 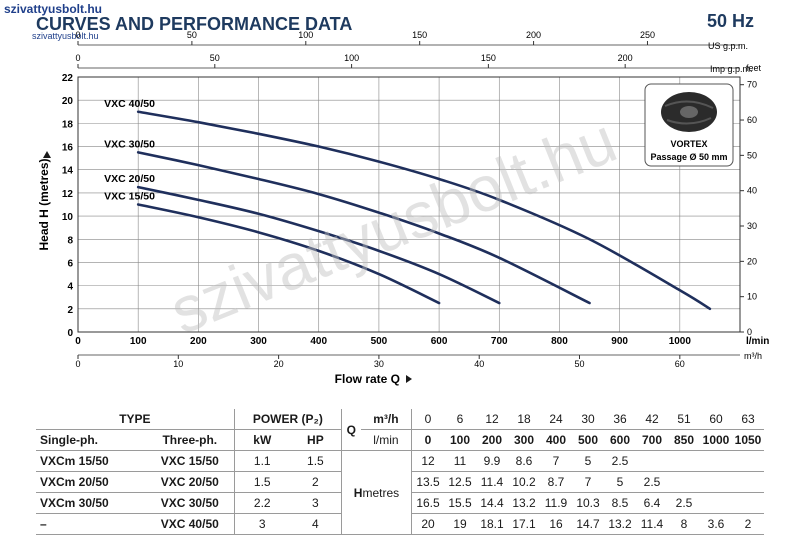 I want to click on head-value: 9.9, so click(x=492, y=461).